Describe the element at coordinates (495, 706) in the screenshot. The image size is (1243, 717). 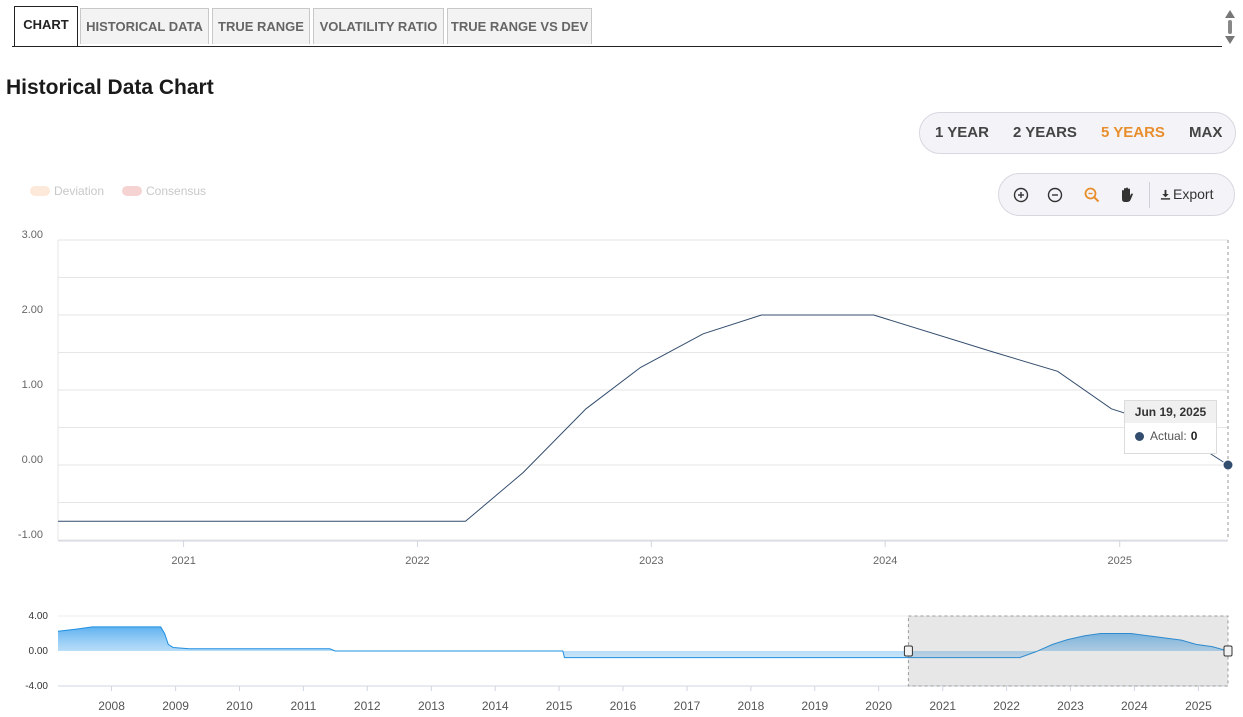
I see `nav-x-tick-label: 2014` at that location.